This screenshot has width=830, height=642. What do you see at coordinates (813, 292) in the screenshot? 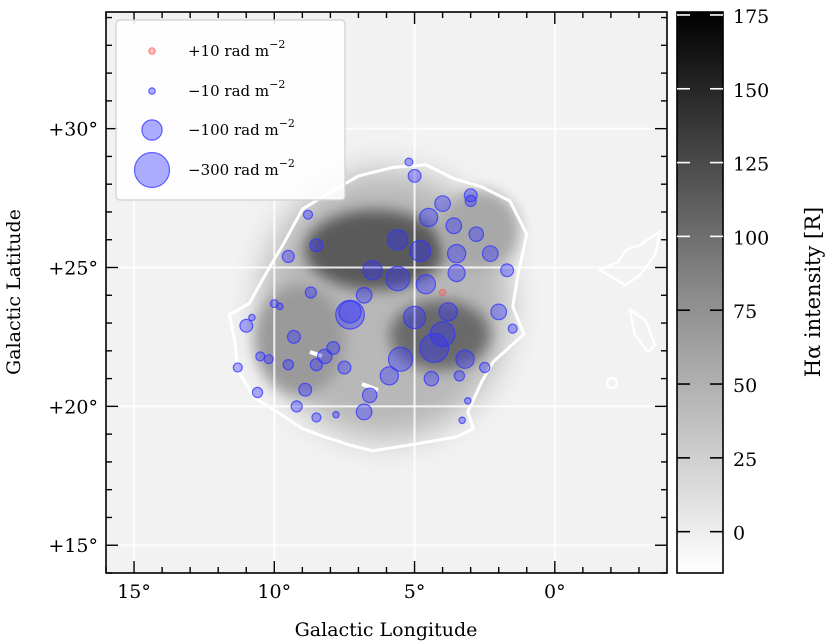
I see `colorbar-label: Hα intensity [R]` at bounding box center [813, 292].